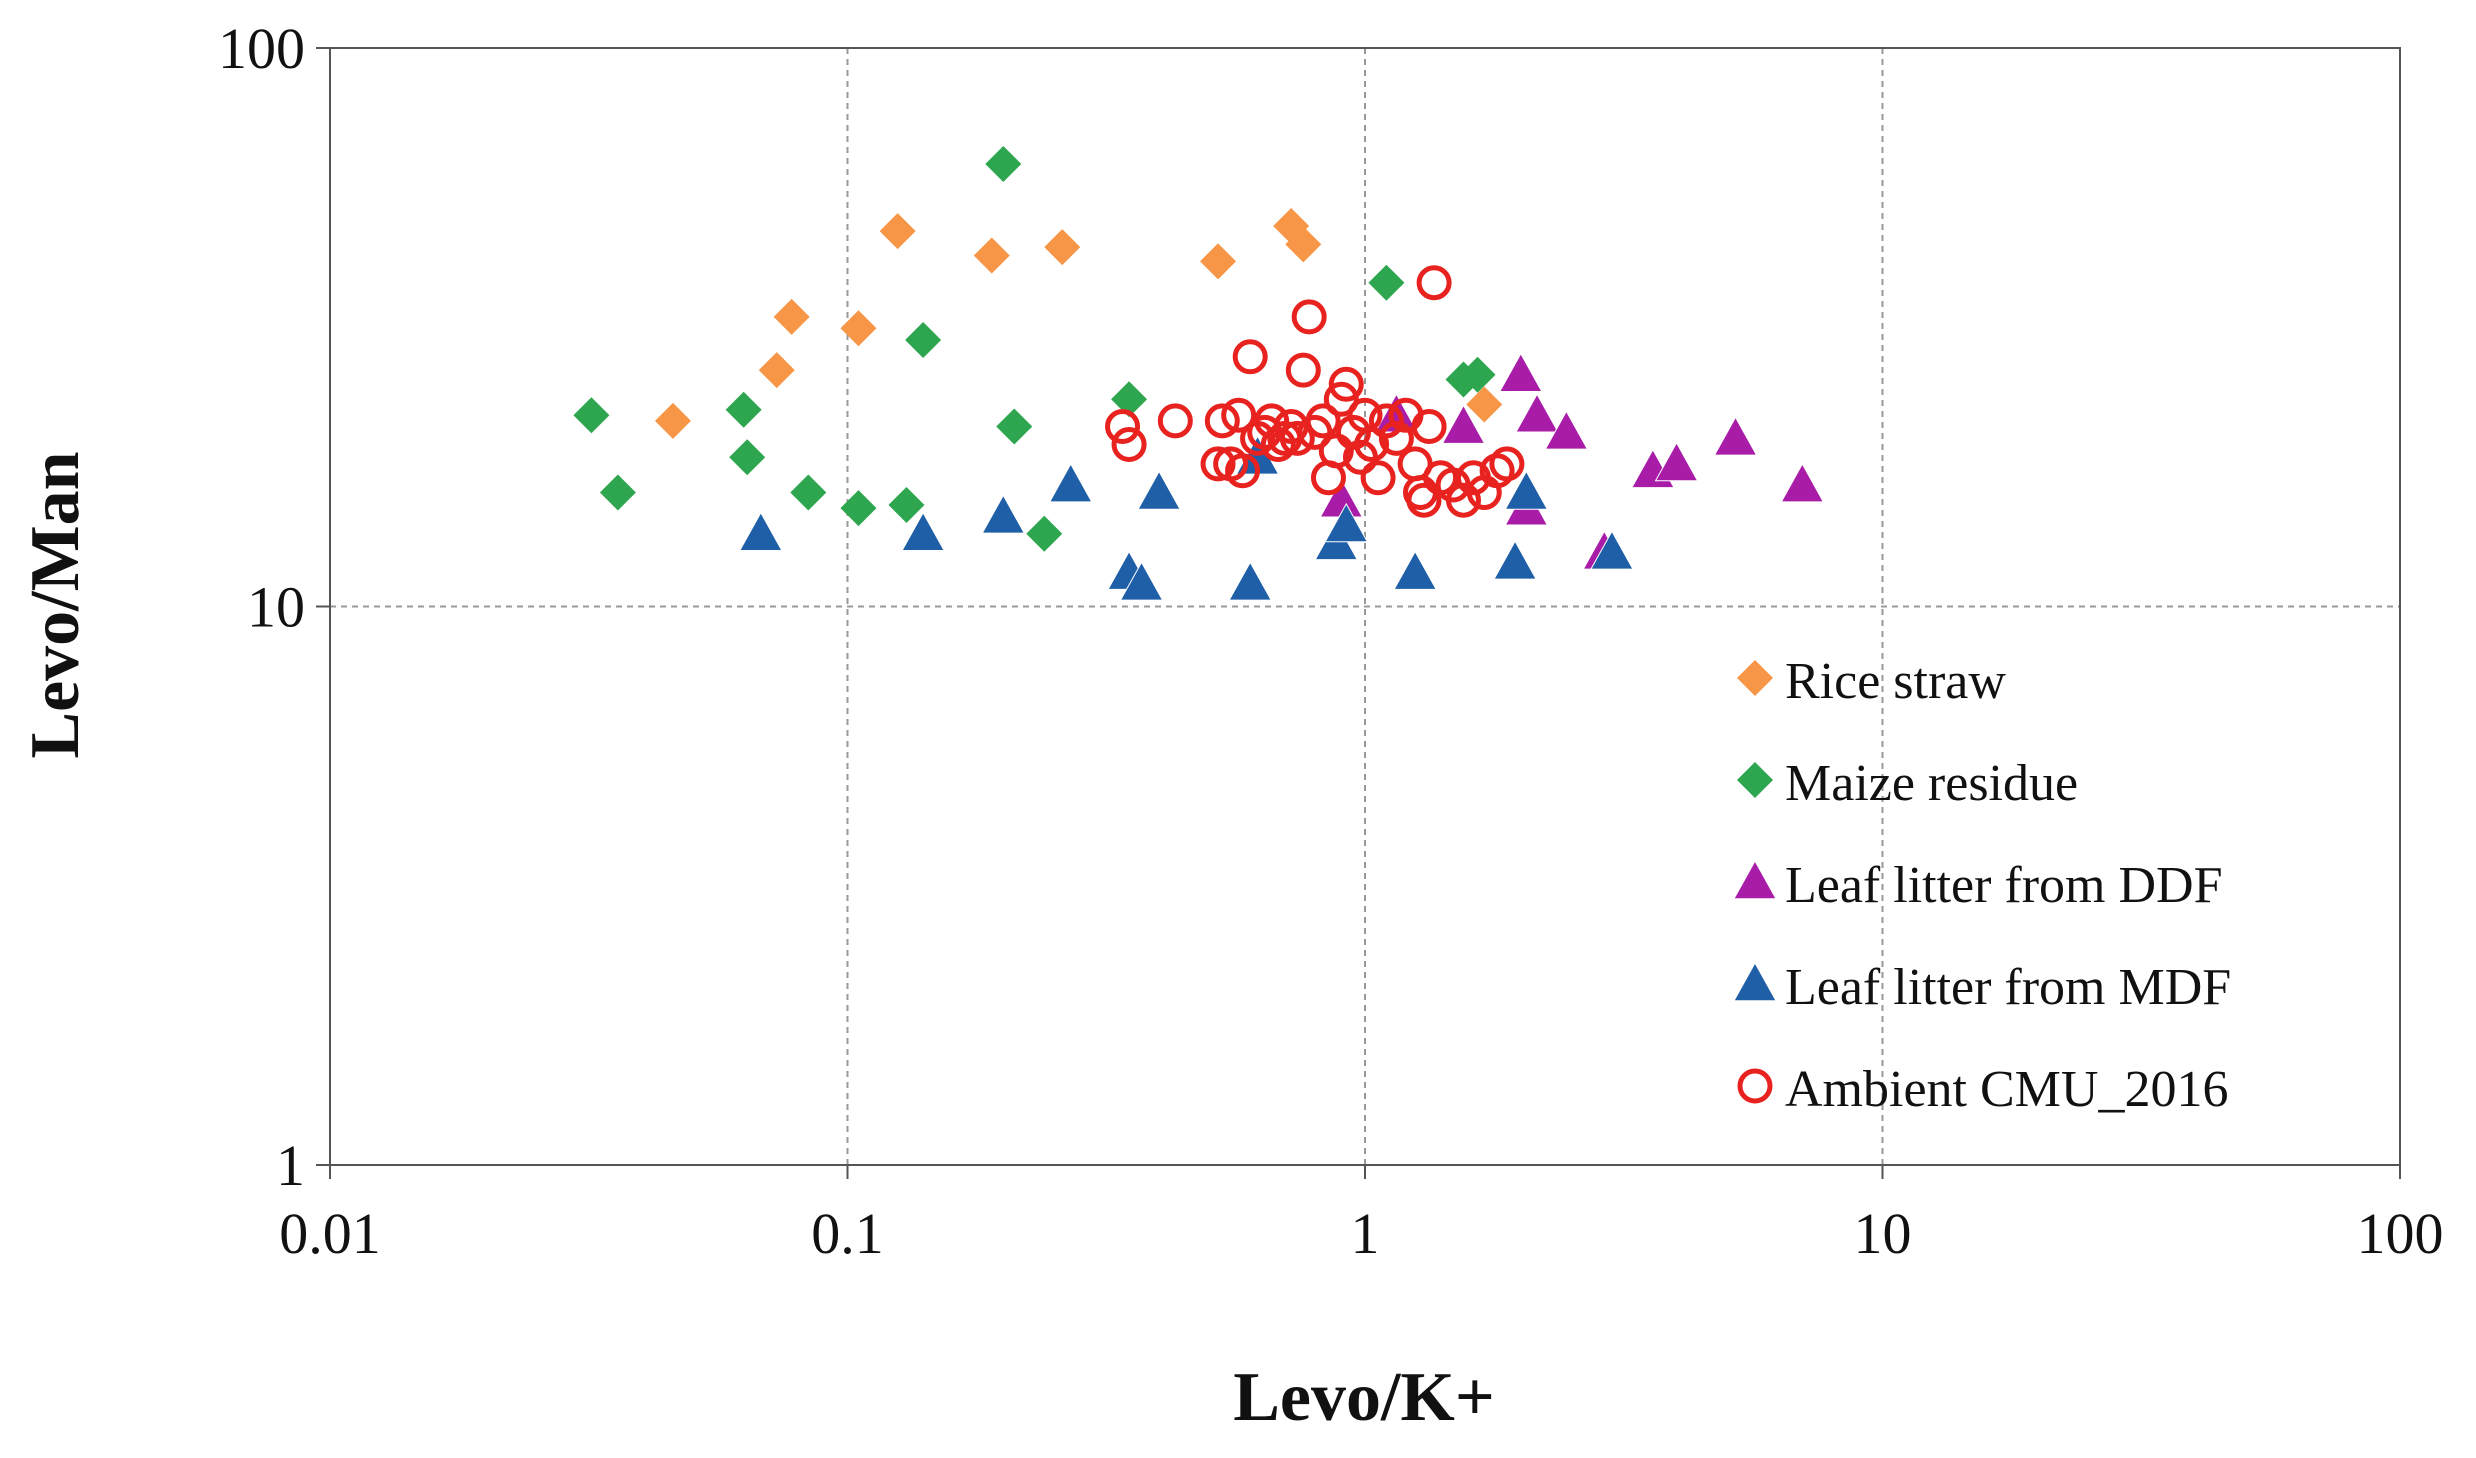 The width and height of the screenshot is (2476, 1458). I want to click on series-leaf-litter-from-mdf, so click(1186, 518).